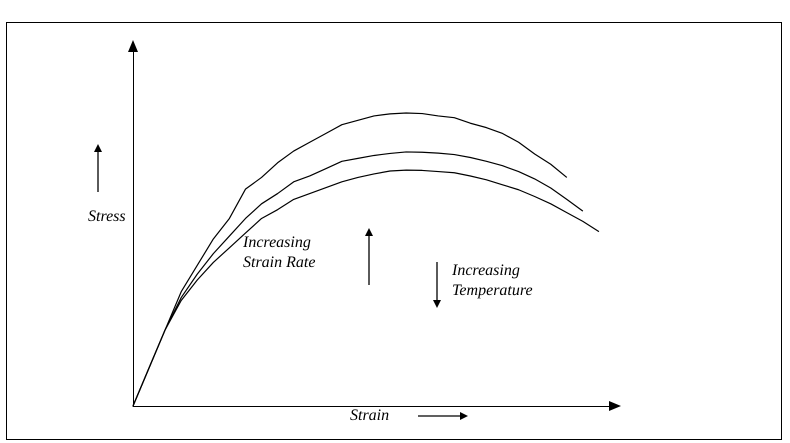  What do you see at coordinates (370, 416) in the screenshot?
I see `x-axis-title: Strain` at bounding box center [370, 416].